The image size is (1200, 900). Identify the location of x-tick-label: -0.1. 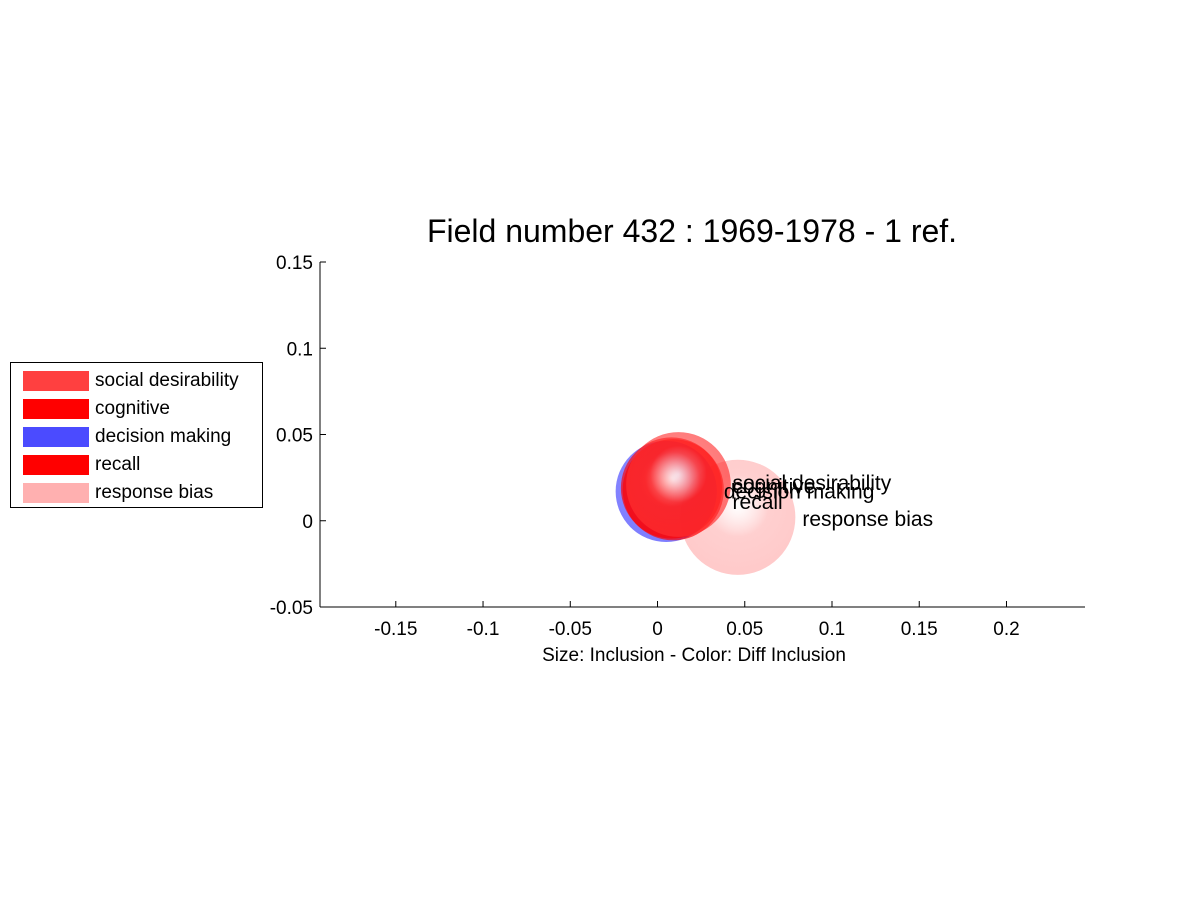
(483, 629).